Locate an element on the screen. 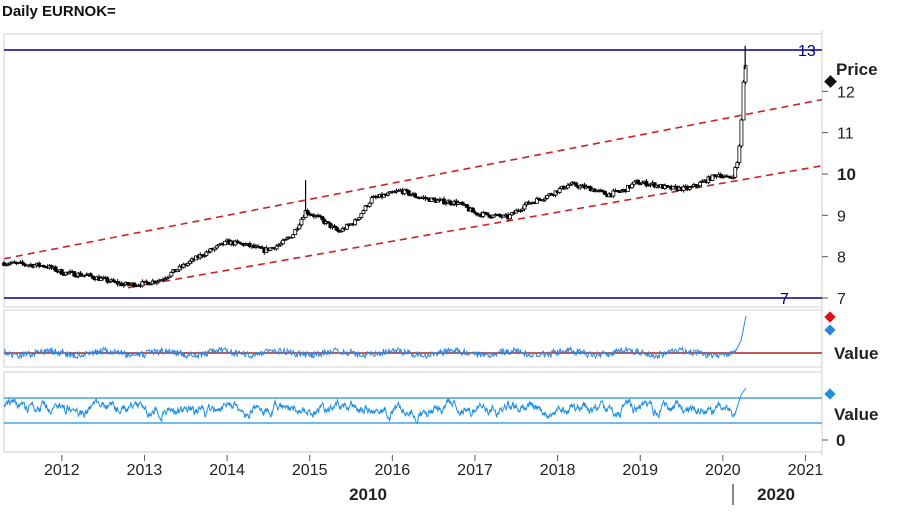 This screenshot has height=512, width=900. indicator2-line is located at coordinates (375, 406).